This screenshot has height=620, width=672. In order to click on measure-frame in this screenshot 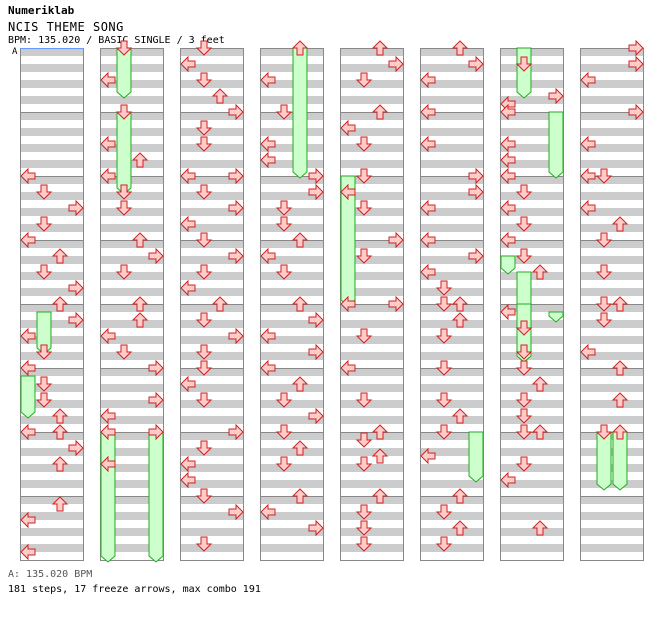, I will do `click(532, 528)`.